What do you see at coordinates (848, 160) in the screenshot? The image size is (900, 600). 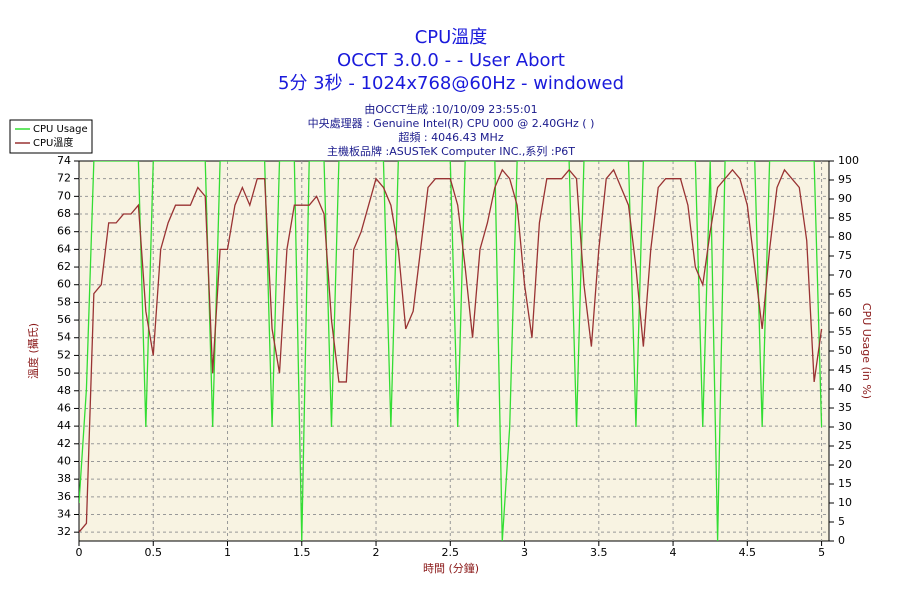 I see `y2-tick-label: 100` at bounding box center [848, 160].